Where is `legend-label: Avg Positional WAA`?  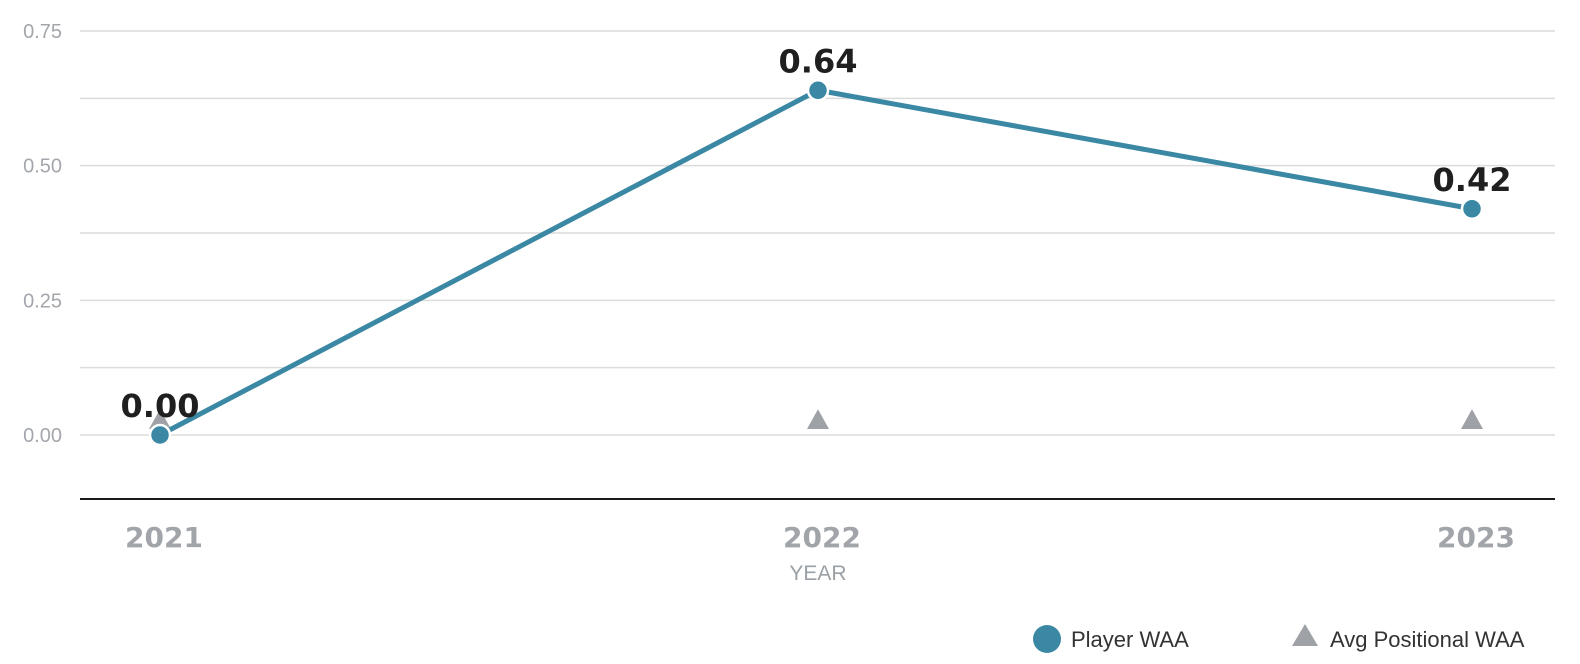 legend-label: Avg Positional WAA is located at coordinates (1427, 639).